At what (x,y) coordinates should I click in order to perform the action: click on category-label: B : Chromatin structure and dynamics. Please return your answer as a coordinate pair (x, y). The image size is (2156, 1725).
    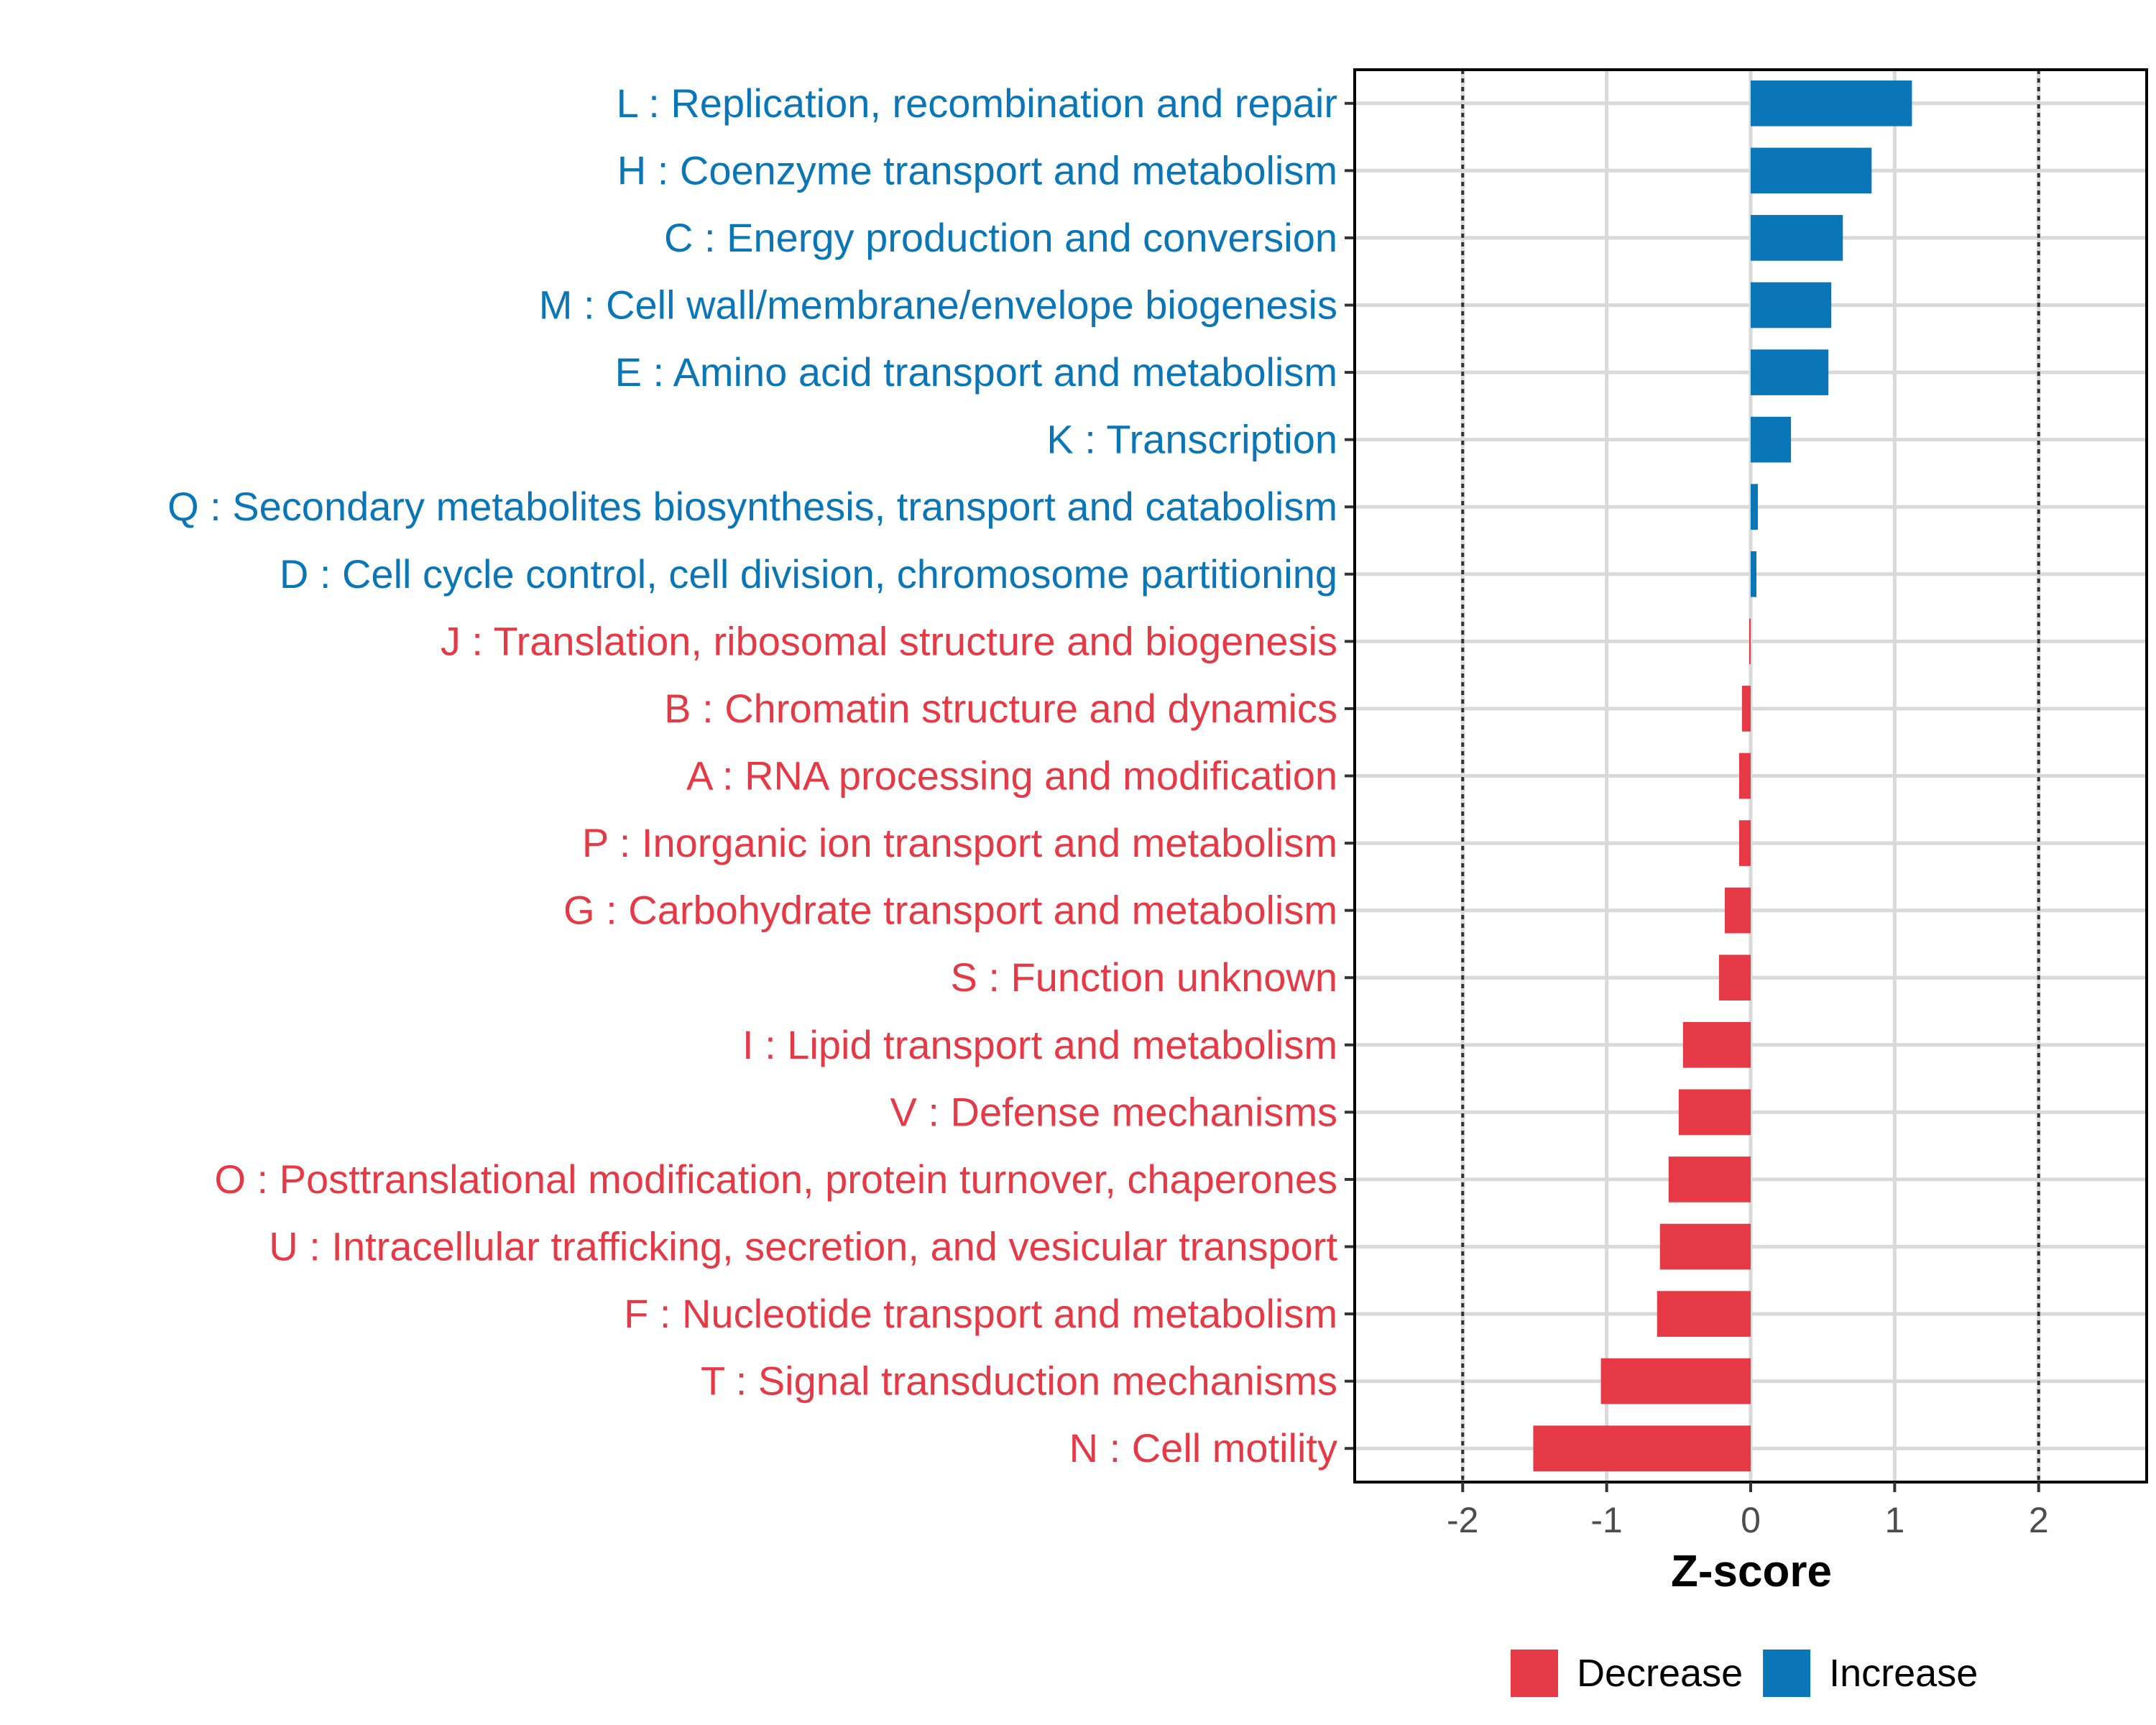
    Looking at the image, I should click on (1001, 708).